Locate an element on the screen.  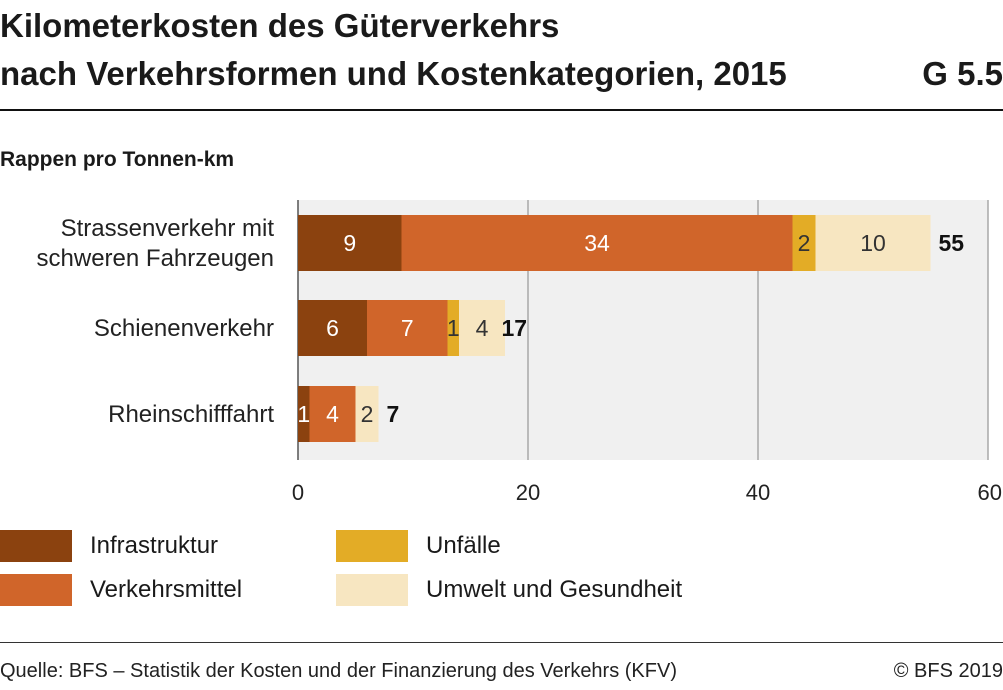
copyright-note: © BFS 2019 is located at coordinates (948, 671).